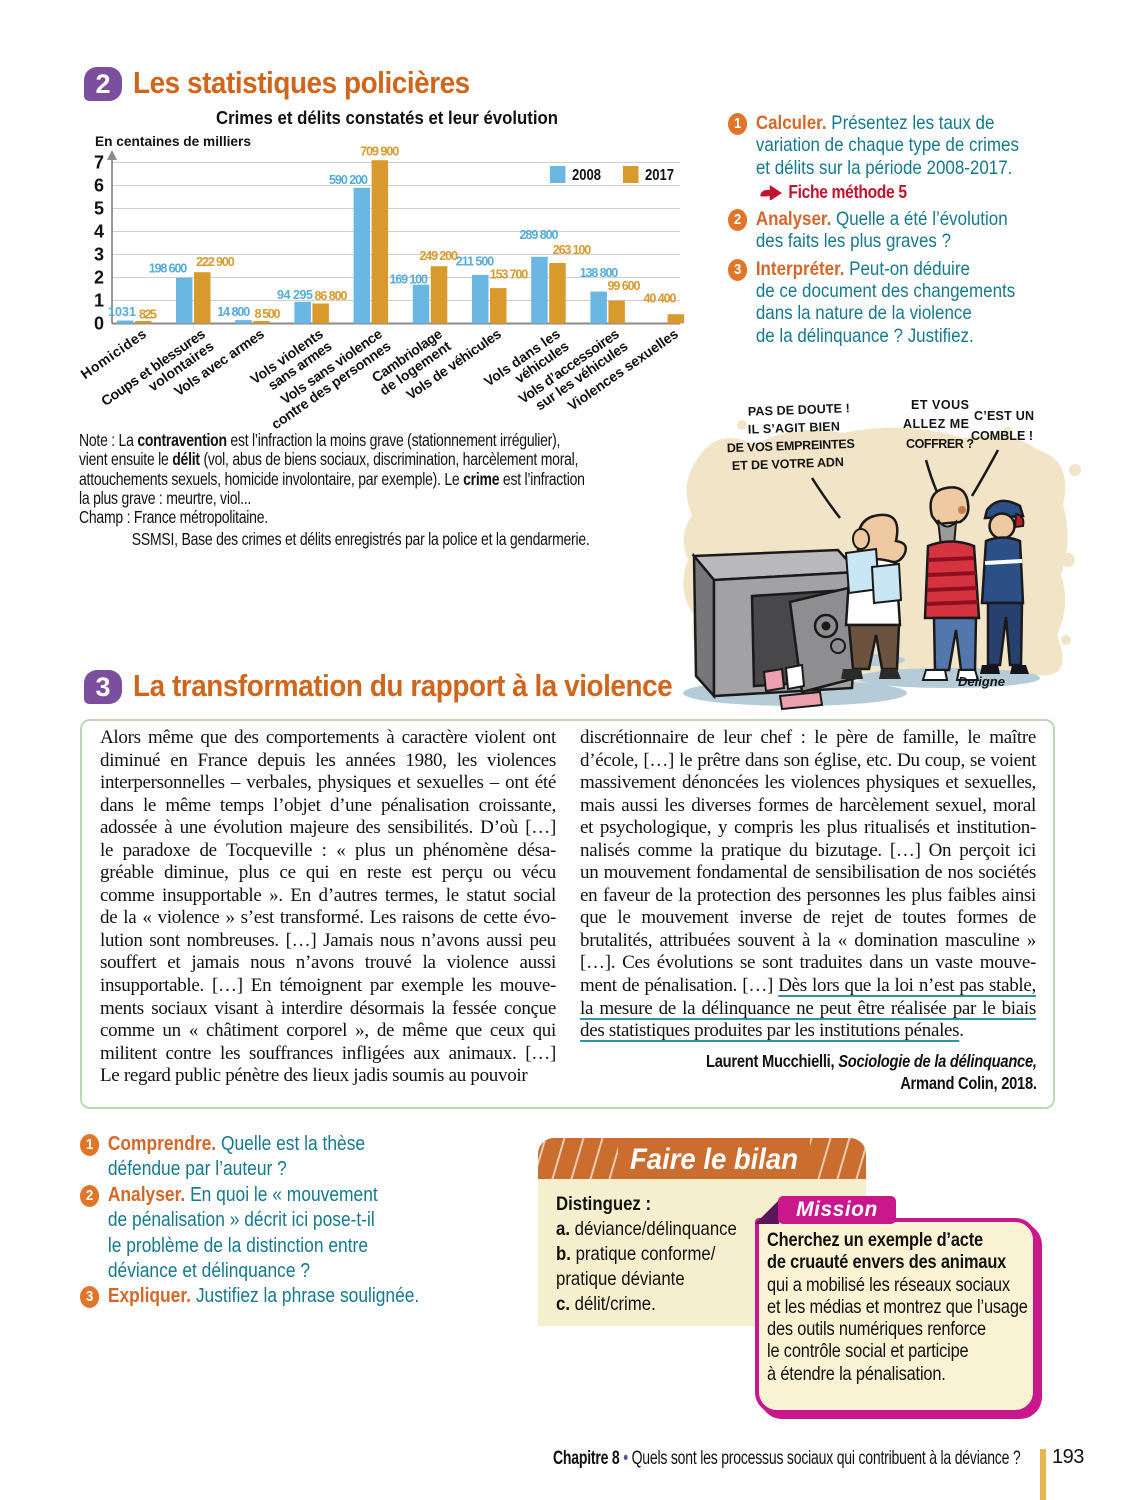 The image size is (1125, 1500). What do you see at coordinates (714, 1159) in the screenshot?
I see `svg-text: Faire le bilan` at bounding box center [714, 1159].